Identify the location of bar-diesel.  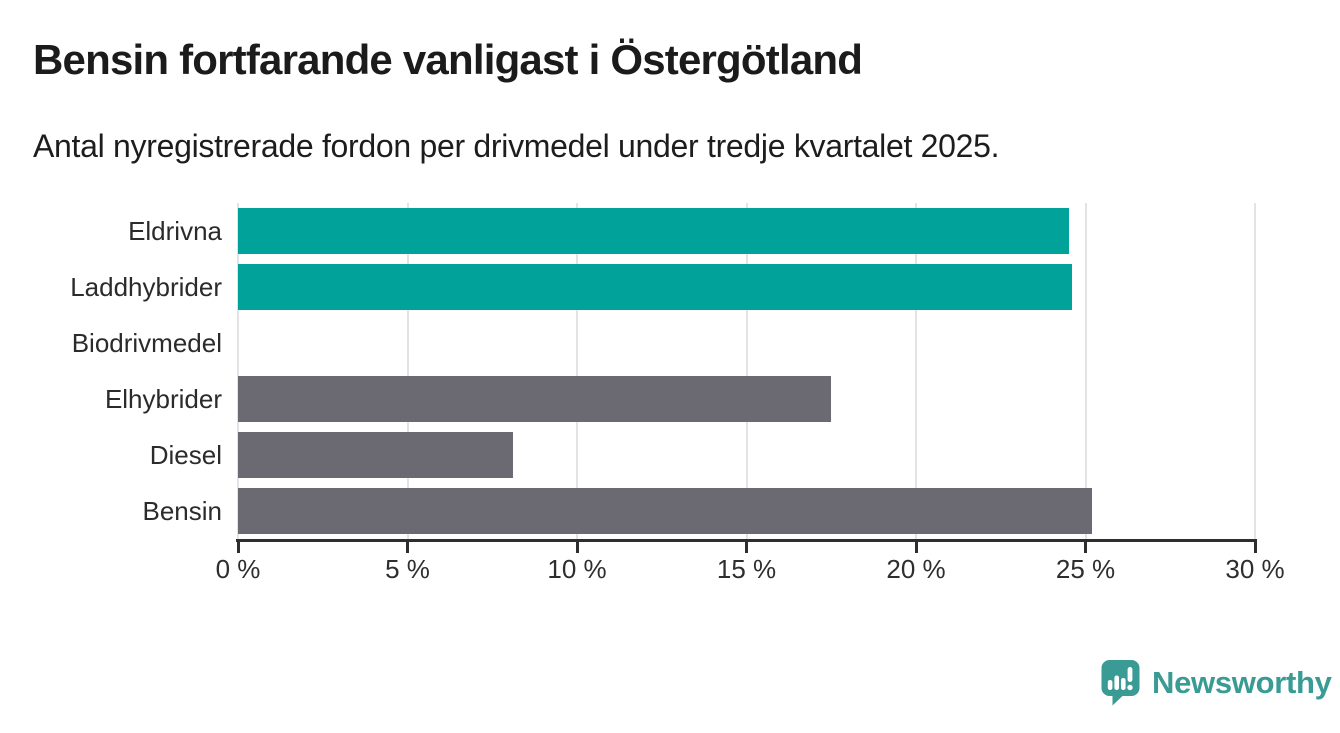
(375, 455).